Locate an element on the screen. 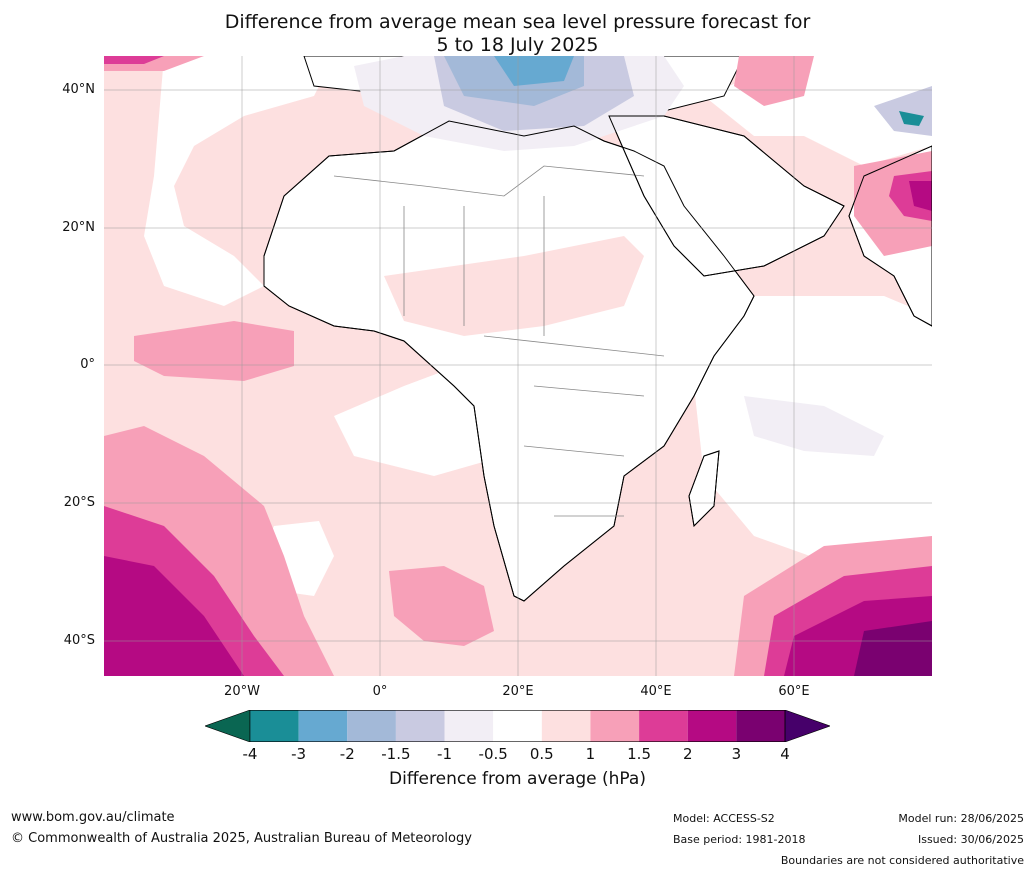 Image resolution: width=1035 pixels, height=873 pixels. colorbar-tick-label: 2 is located at coordinates (687, 754).